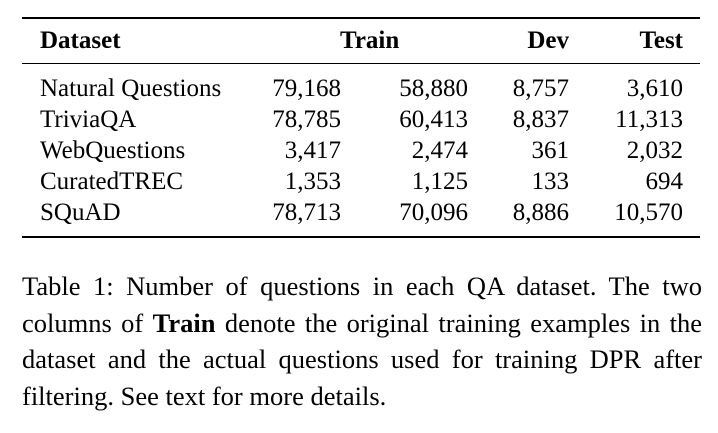 The height and width of the screenshot is (433, 718). Describe the element at coordinates (113, 150) in the screenshot. I see `cell-dataset: WebQuestions` at that location.